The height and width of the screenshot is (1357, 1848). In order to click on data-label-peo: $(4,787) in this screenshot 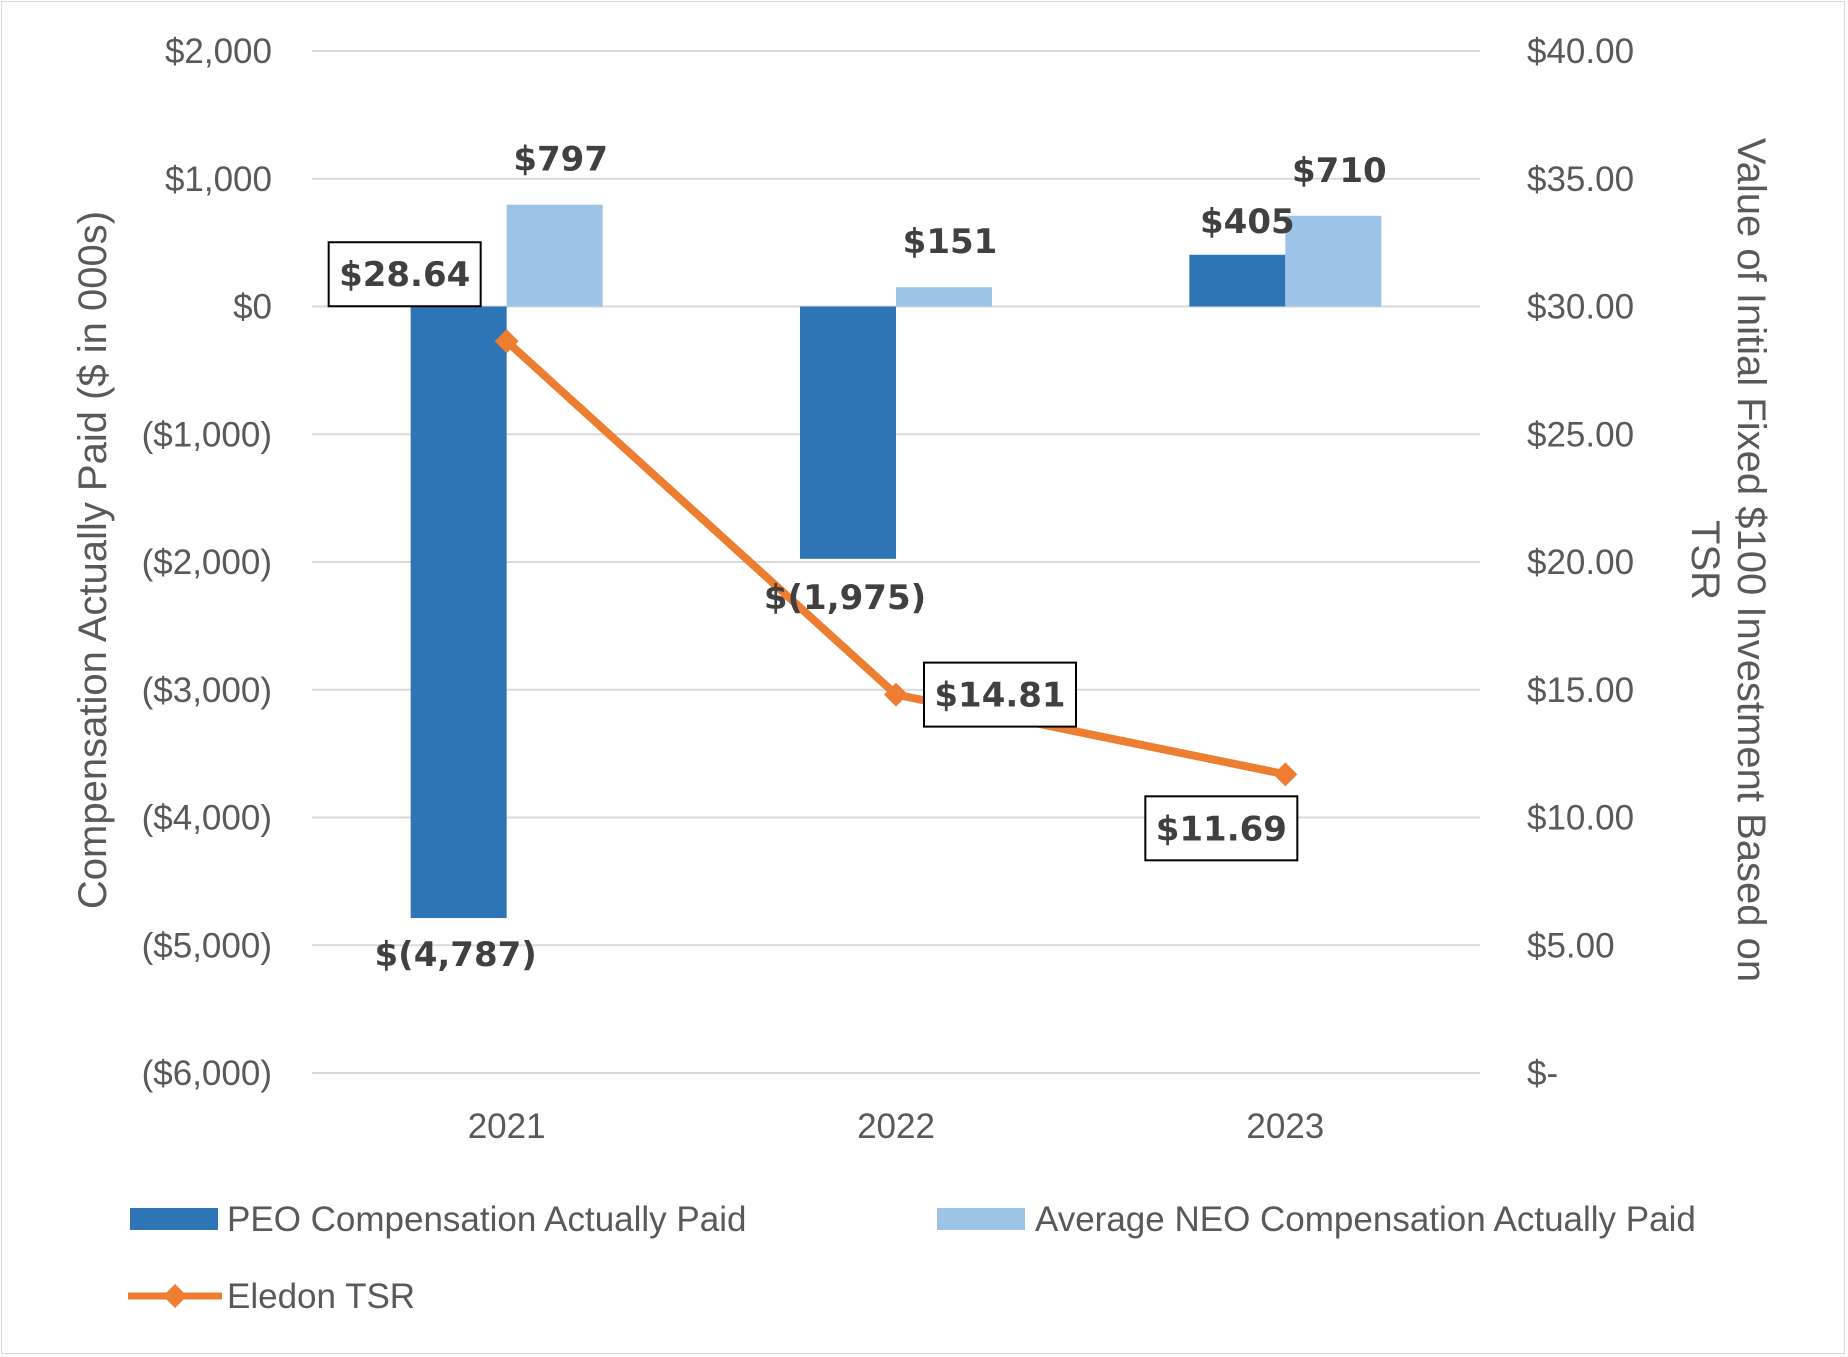, I will do `click(456, 955)`.